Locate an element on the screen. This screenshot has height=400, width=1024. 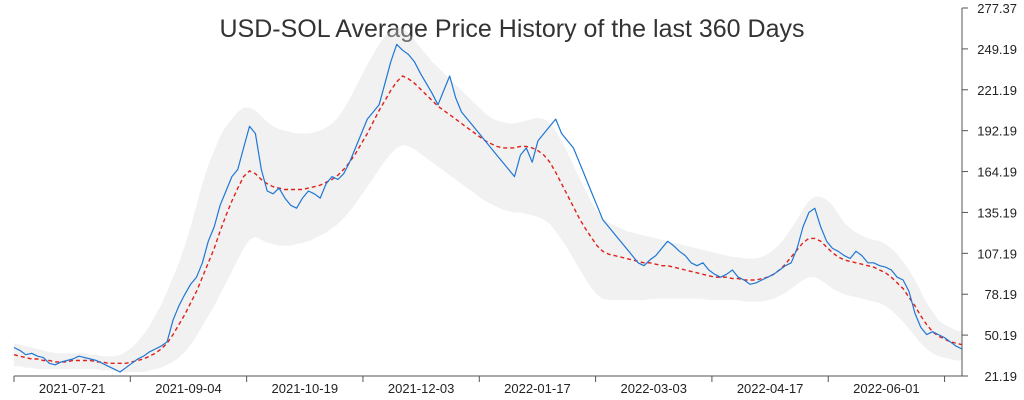
y-tick-label: 221.19 is located at coordinates (997, 90).